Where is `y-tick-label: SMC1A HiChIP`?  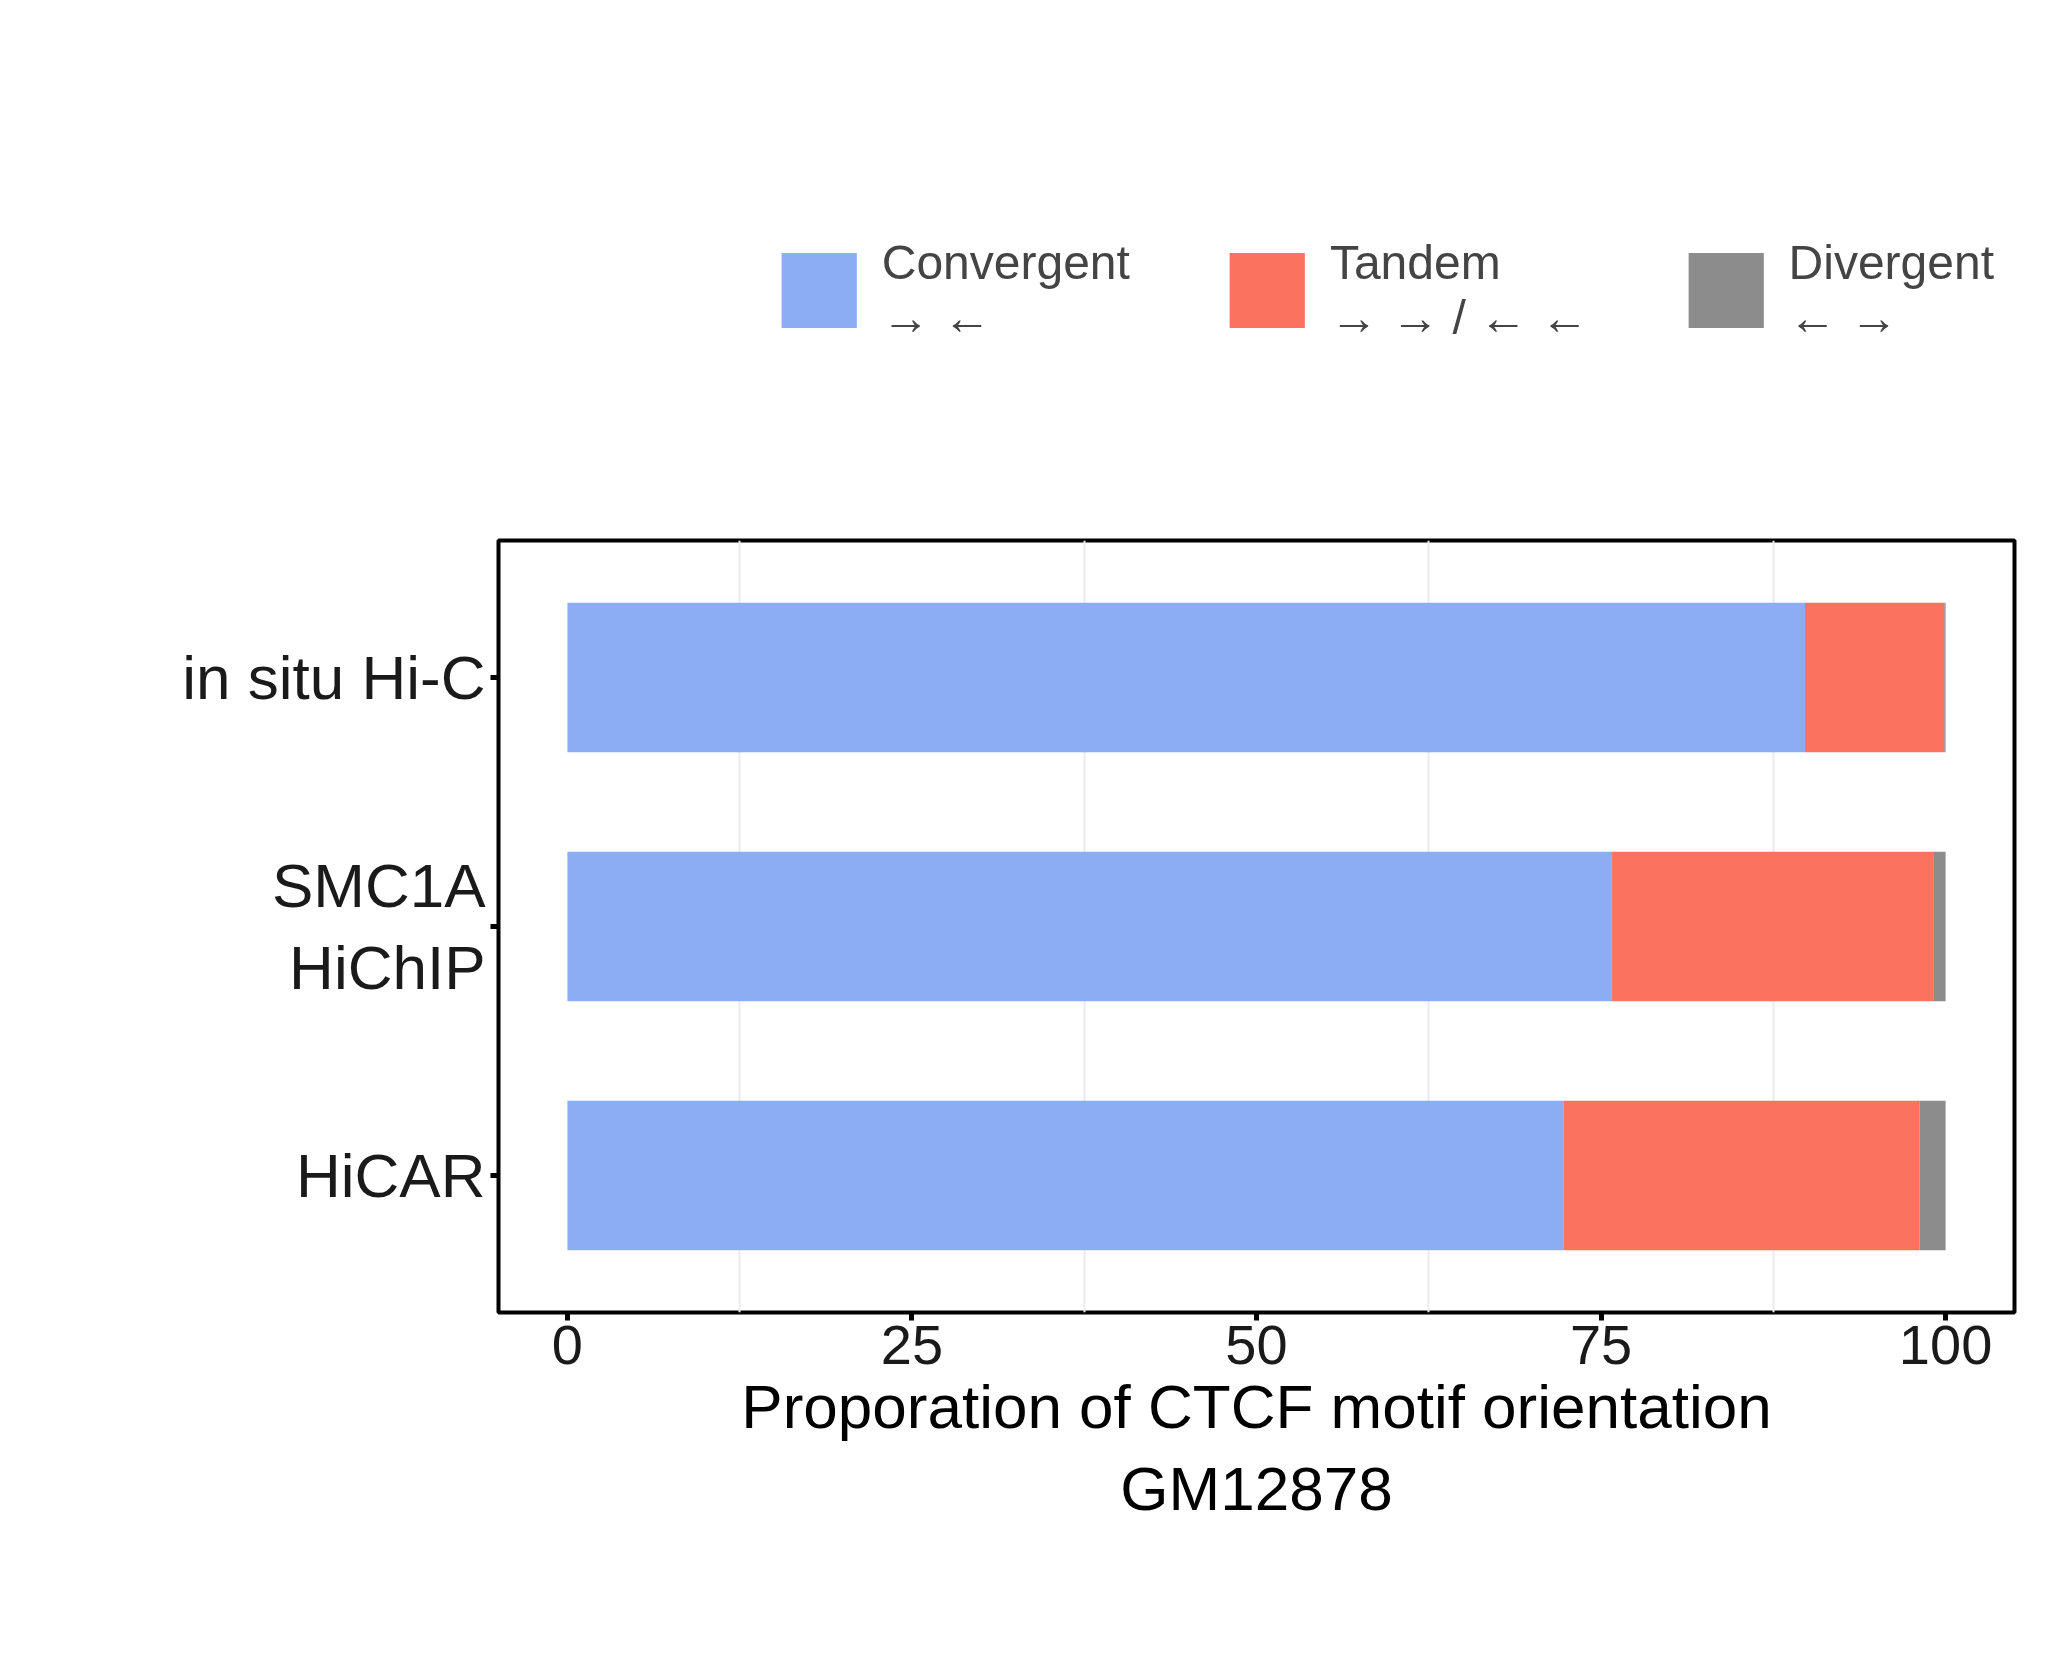 y-tick-label: SMC1A HiChIP is located at coordinates (379, 926).